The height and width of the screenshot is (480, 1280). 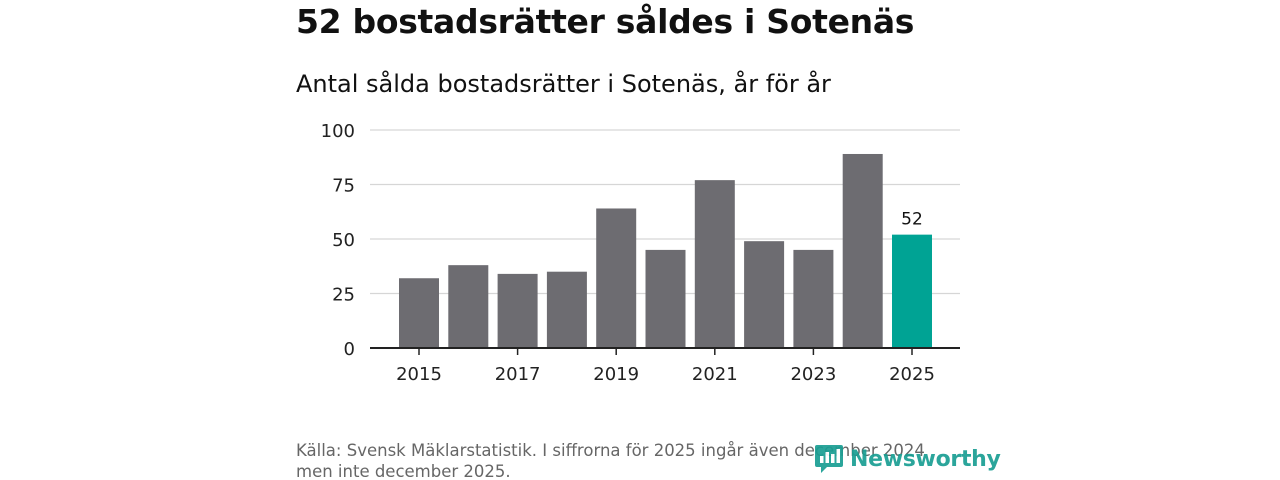 What do you see at coordinates (764, 294) in the screenshot?
I see `bar-2022` at bounding box center [764, 294].